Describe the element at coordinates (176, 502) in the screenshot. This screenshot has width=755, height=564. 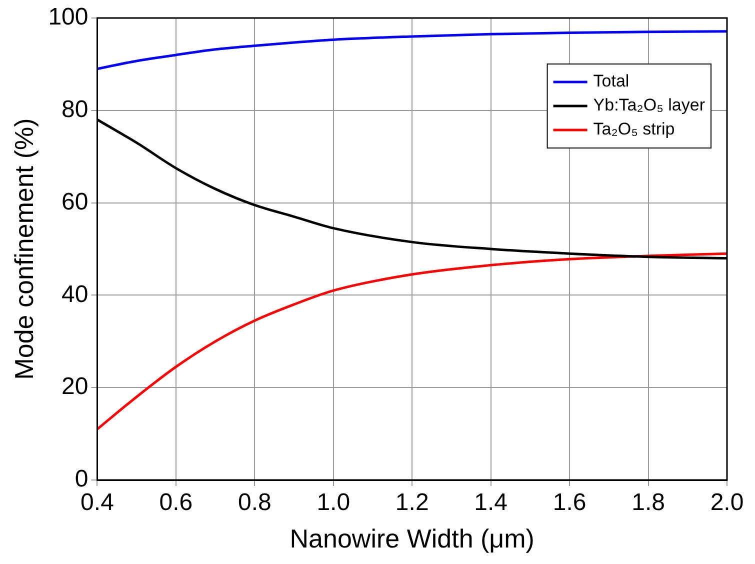
I see `x-tick-label: 0.6` at that location.